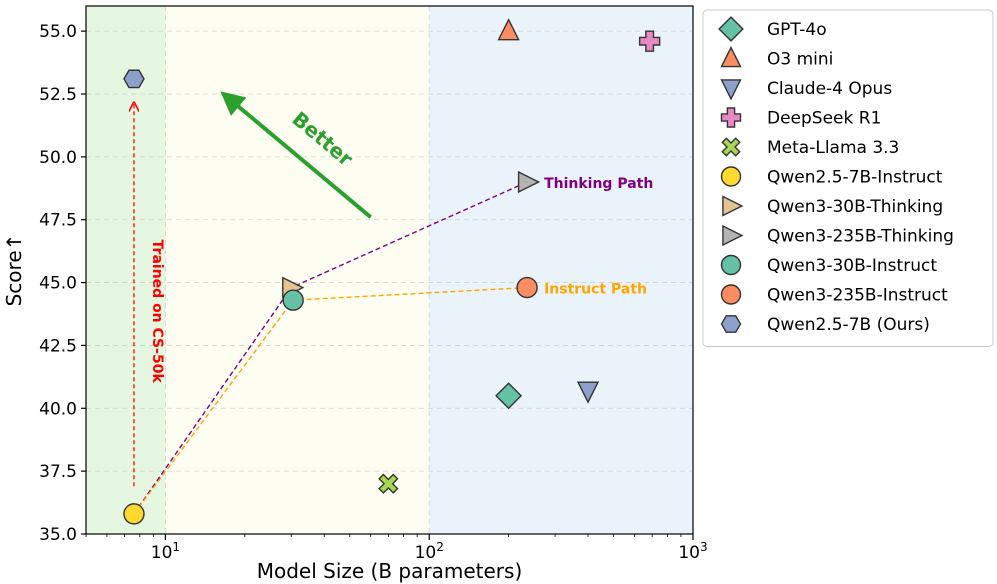 This screenshot has width=997, height=584. What do you see at coordinates (58, 284) in the screenshot?
I see `y-tick-label-4: 45.0` at bounding box center [58, 284].